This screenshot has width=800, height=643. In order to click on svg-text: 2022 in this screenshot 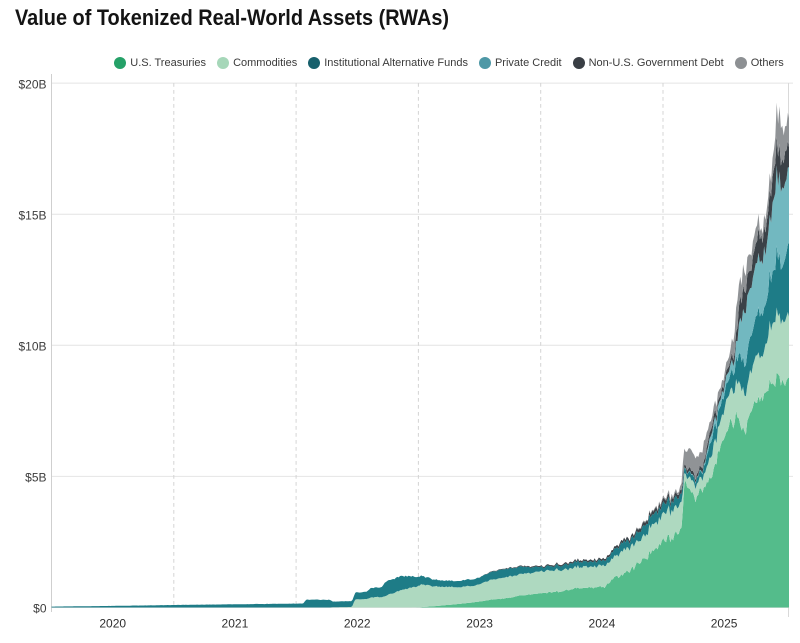, I will do `click(357, 624)`.